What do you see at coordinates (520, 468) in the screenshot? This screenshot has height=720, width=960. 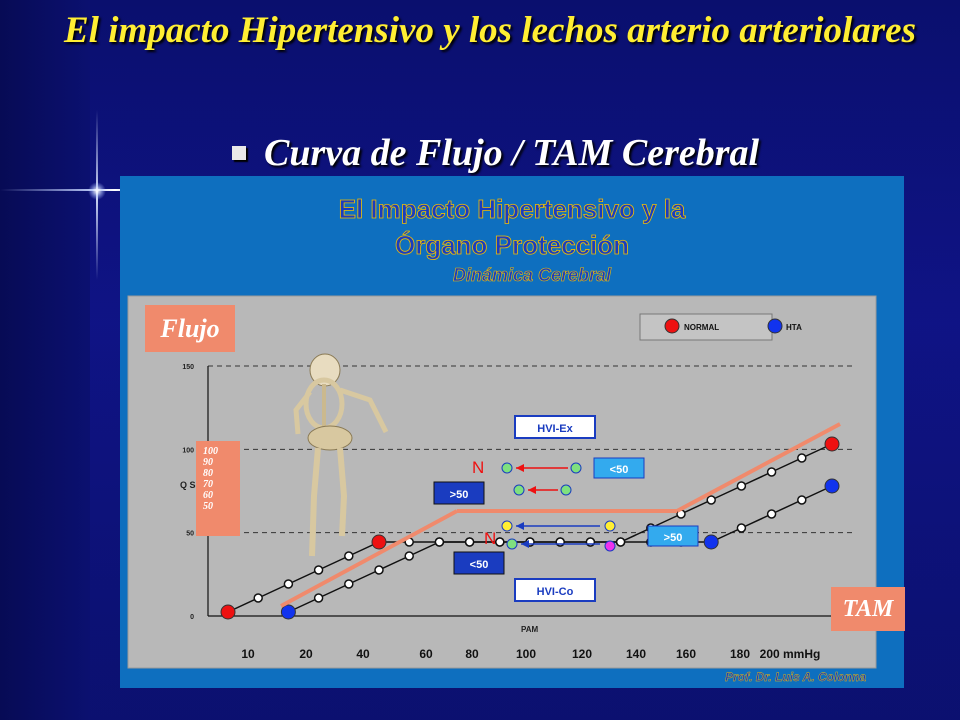 I see `arrow-top-head` at bounding box center [520, 468].